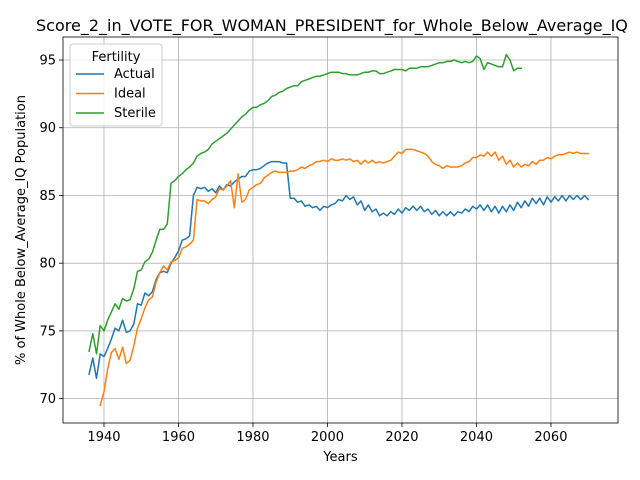  I want to click on legend-label-actual: Actual, so click(134, 74).